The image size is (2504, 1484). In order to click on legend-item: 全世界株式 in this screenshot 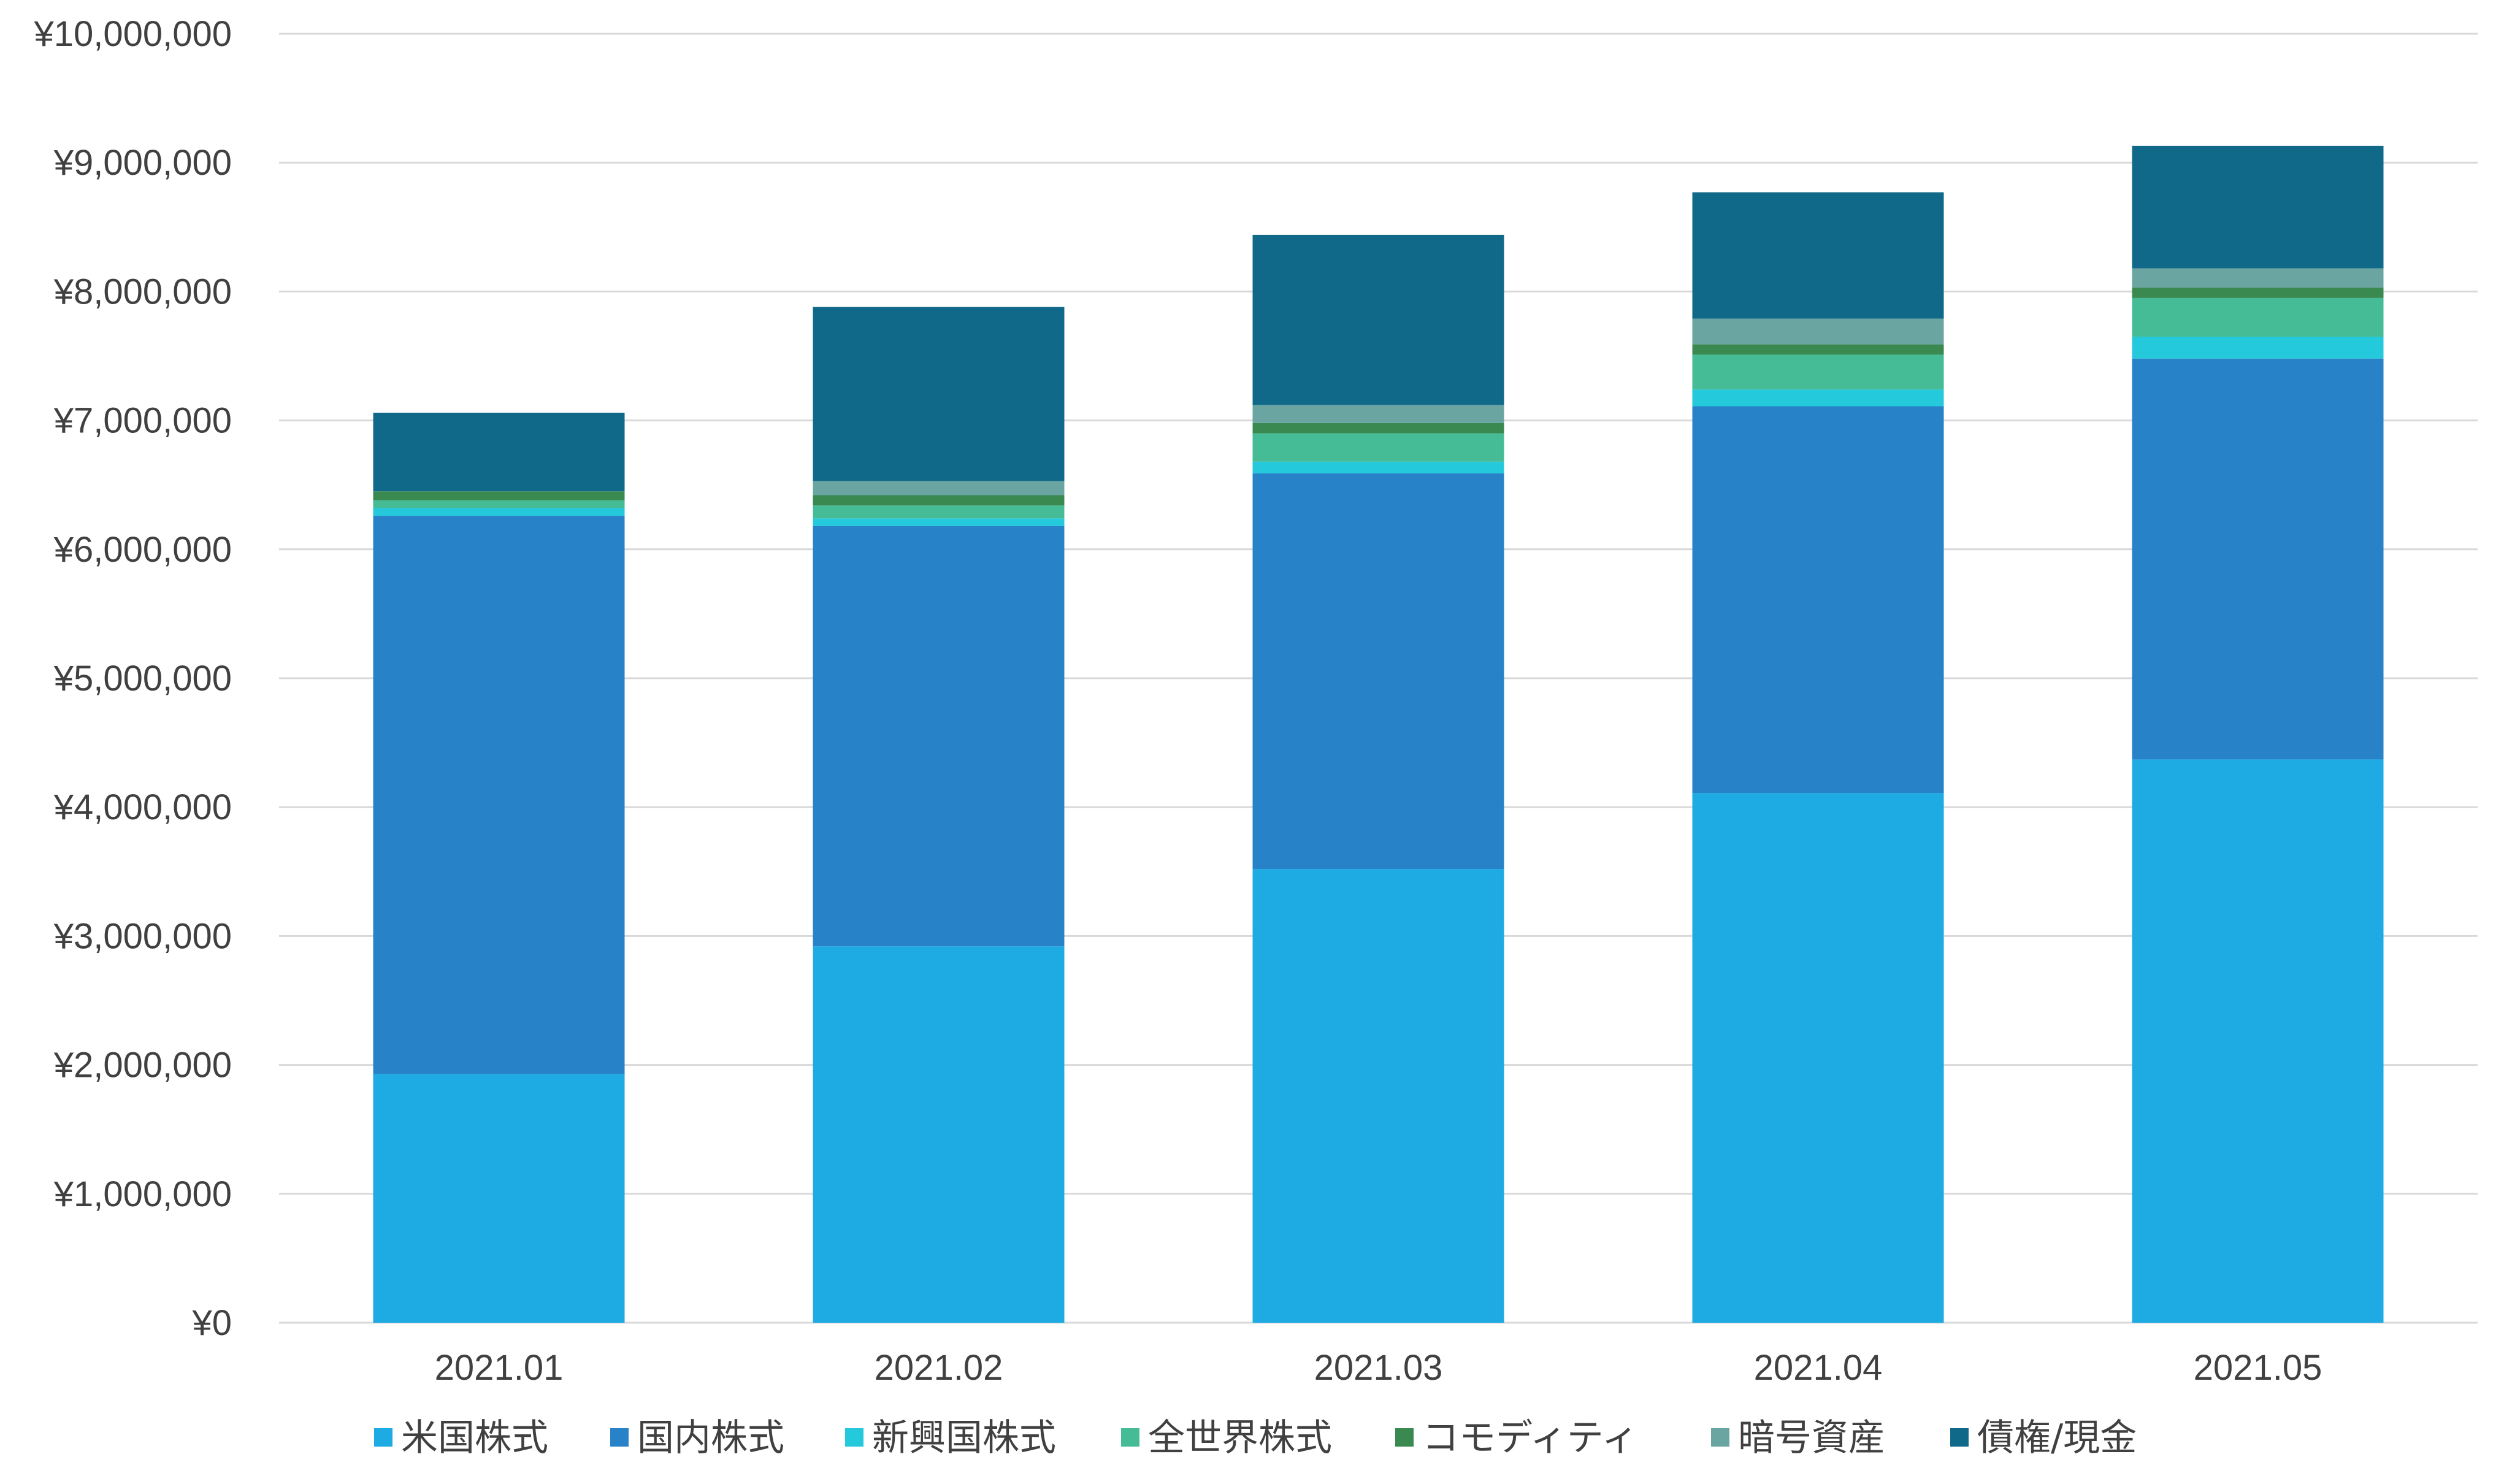, I will do `click(1226, 1438)`.